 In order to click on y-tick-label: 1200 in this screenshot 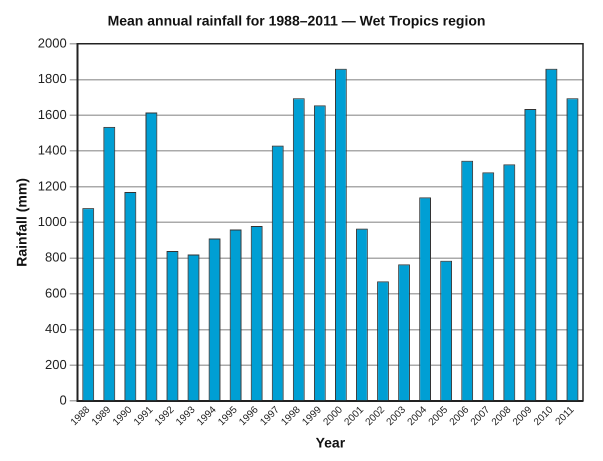, I will do `click(52, 186)`.